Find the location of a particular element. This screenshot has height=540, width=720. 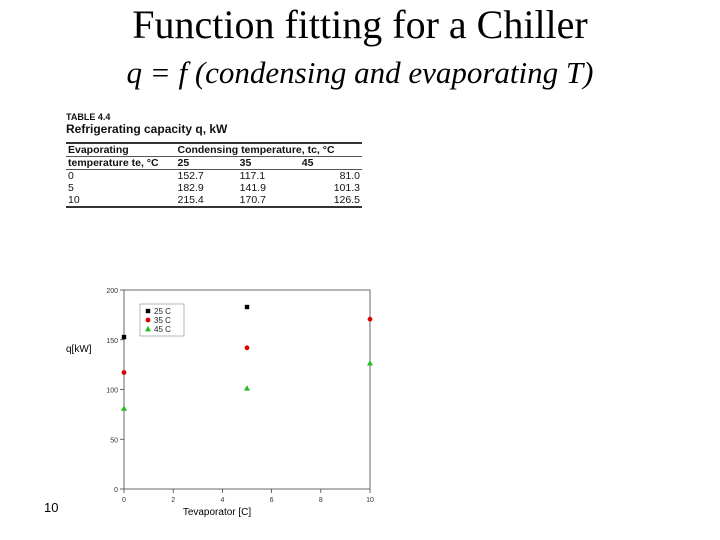

x-axis-label: Tevaporator [C] is located at coordinates (217, 512).